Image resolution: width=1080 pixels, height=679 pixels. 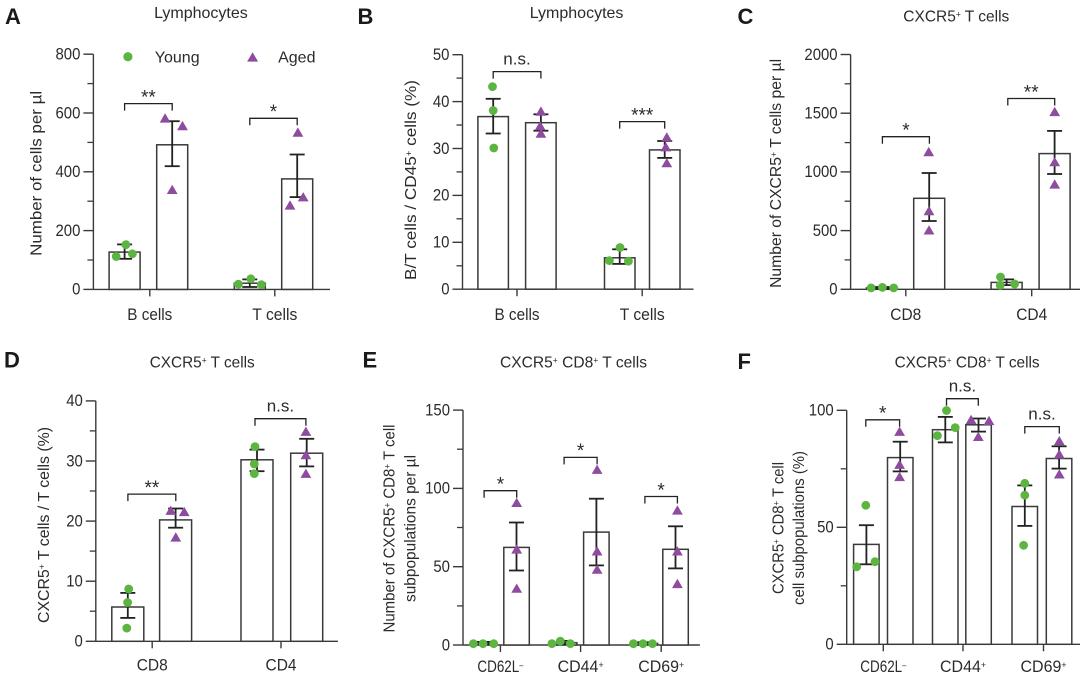 What do you see at coordinates (411, 180) in the screenshot?
I see `svg-text: B/T cells / CD45+ cells (%)` at bounding box center [411, 180].